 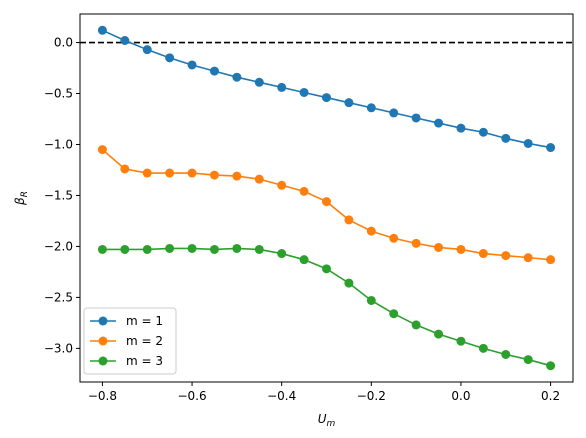 I want to click on x-tick-label: 0.2, so click(x=550, y=396).